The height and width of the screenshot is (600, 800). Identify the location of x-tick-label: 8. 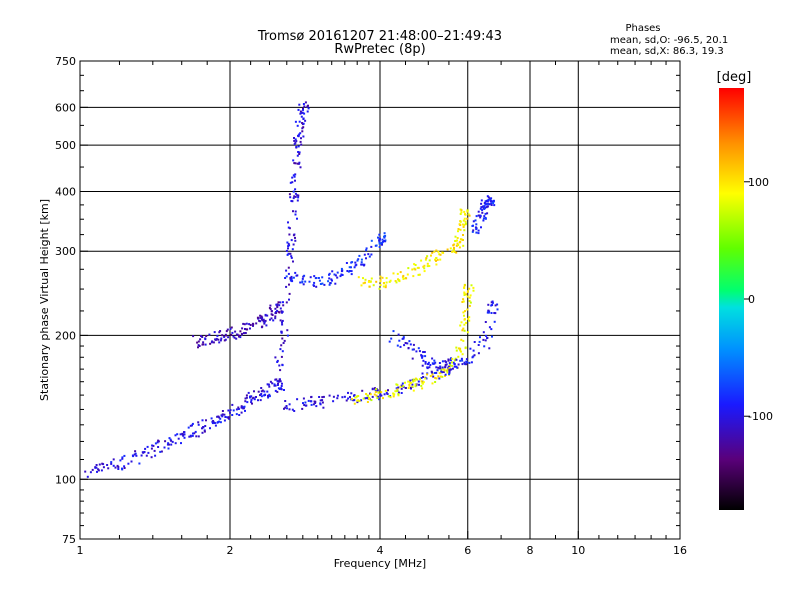
(530, 550).